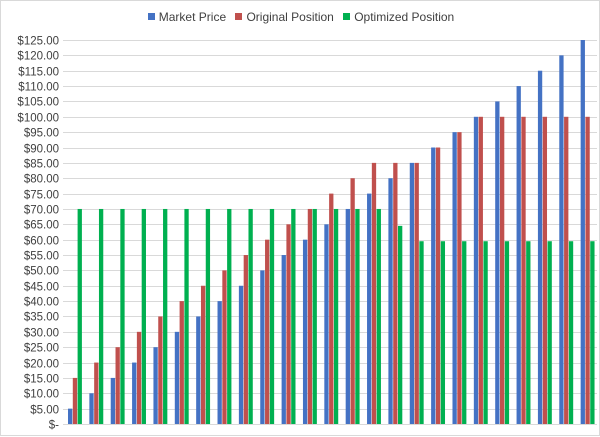 This screenshot has height=437, width=600. What do you see at coordinates (44, 411) in the screenshot?
I see `y-tick-label: $5.00` at bounding box center [44, 411].